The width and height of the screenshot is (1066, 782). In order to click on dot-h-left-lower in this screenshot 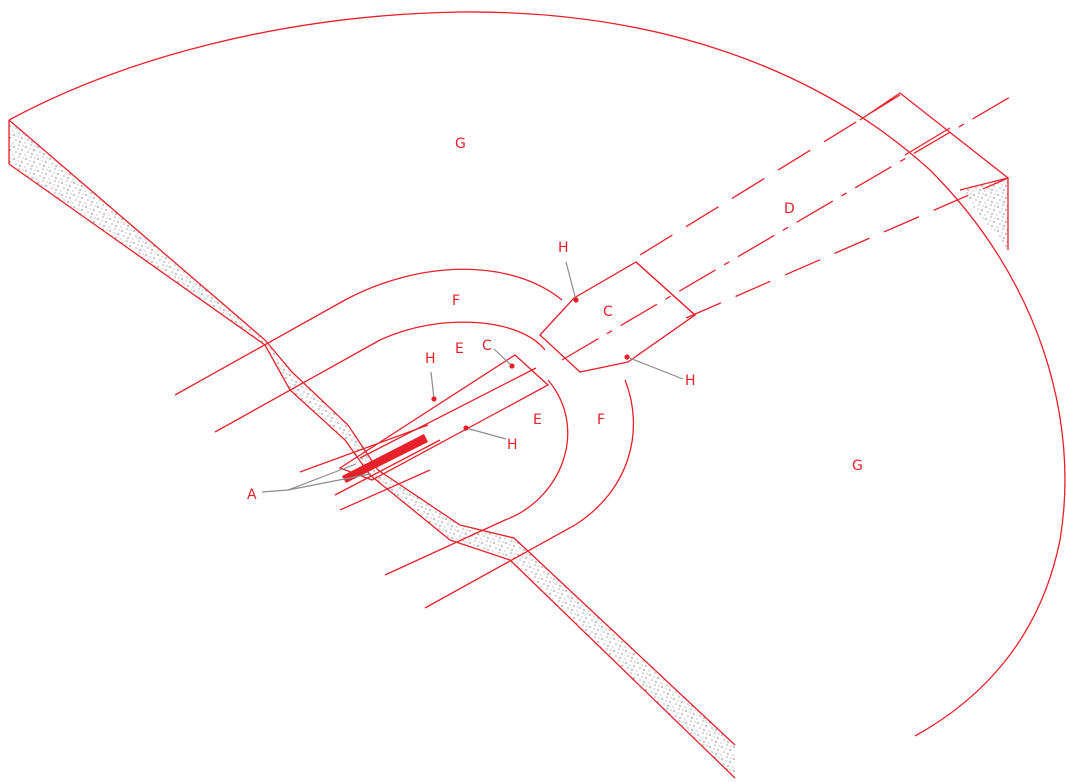, I will do `click(466, 428)`.